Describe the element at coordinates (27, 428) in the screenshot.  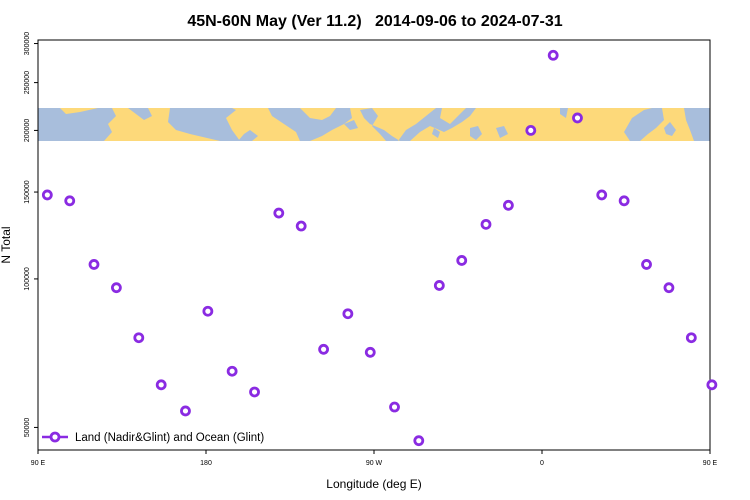
I see `y-tick-label: 50000` at that location.